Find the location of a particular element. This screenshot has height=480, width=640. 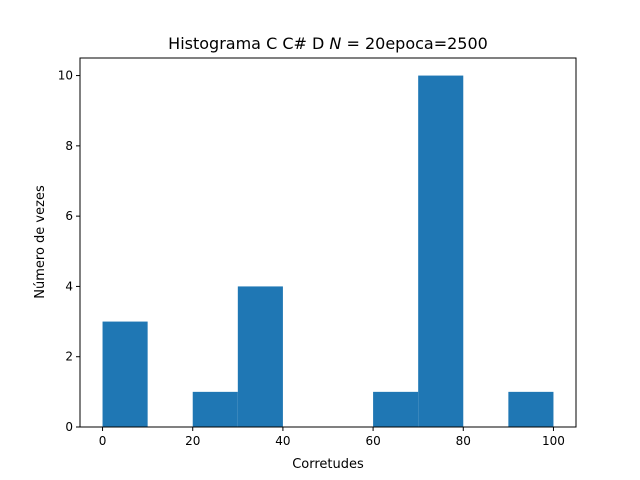

y-axis-label: Número de vezes is located at coordinates (40, 242).